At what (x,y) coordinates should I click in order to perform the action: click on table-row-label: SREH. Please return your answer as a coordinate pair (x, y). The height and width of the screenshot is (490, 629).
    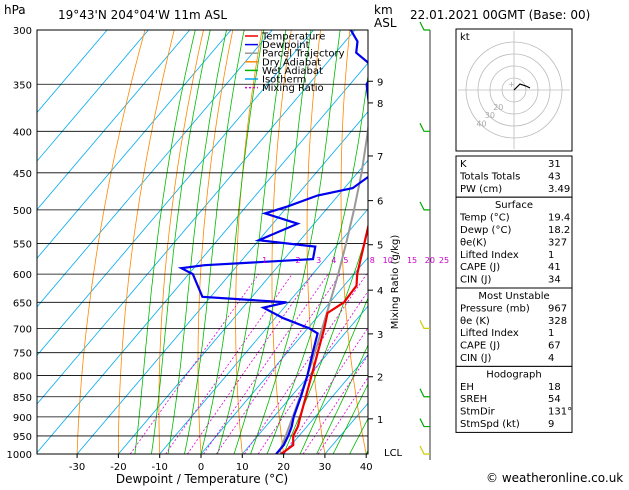
    Looking at the image, I should click on (473, 399).